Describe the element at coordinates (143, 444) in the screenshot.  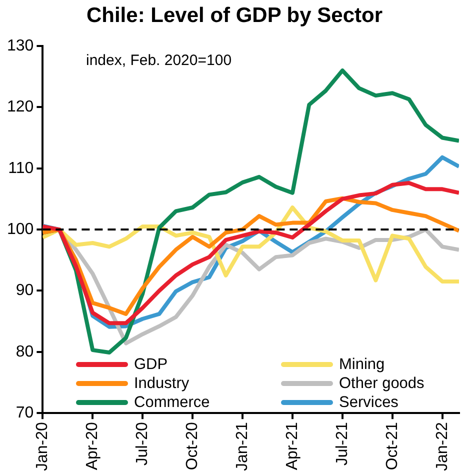
I see `x-tick-label: Jul-20` at that location.